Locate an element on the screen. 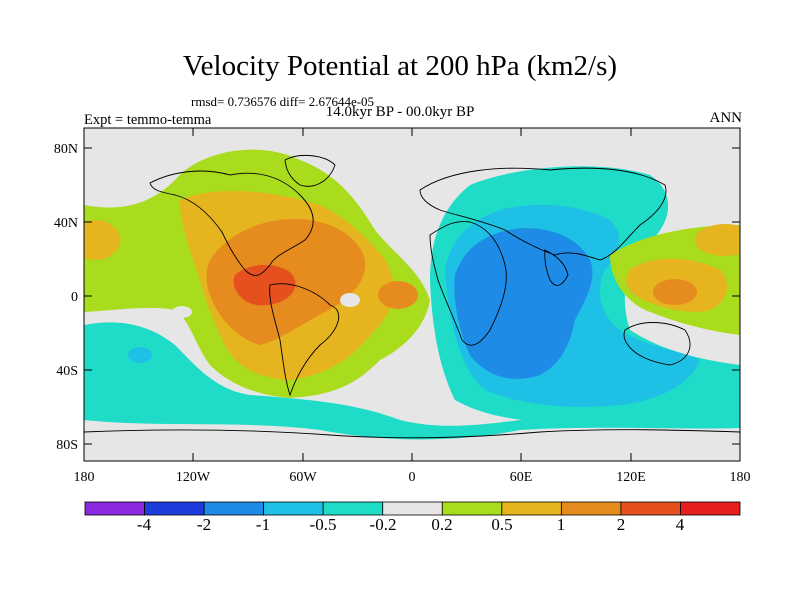  lat-tick-label: 0 is located at coordinates (74, 297).